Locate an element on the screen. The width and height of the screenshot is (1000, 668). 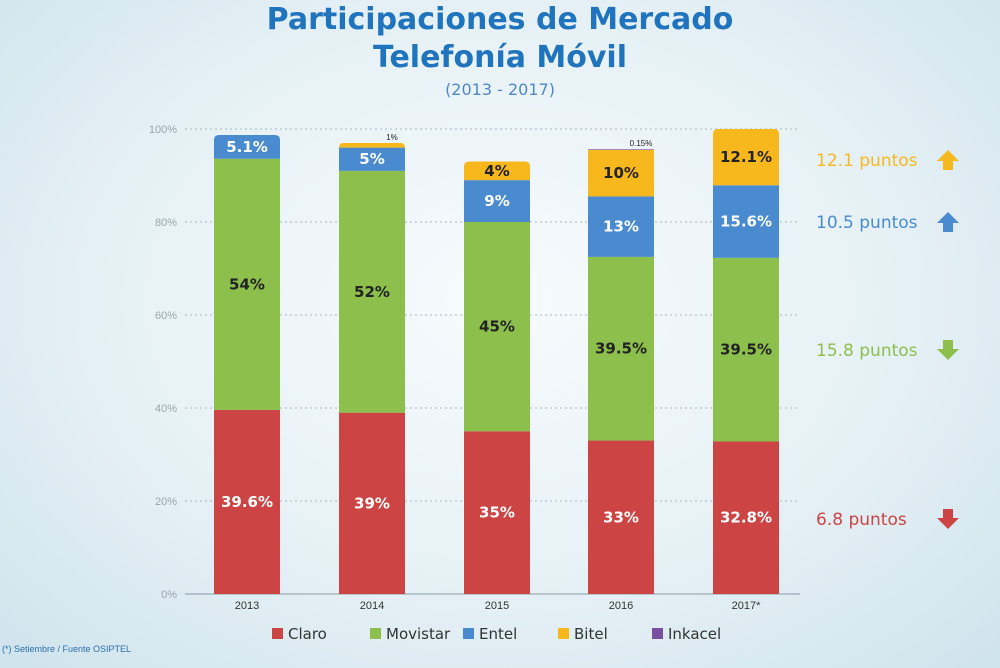
data-label: 13% is located at coordinates (621, 227).